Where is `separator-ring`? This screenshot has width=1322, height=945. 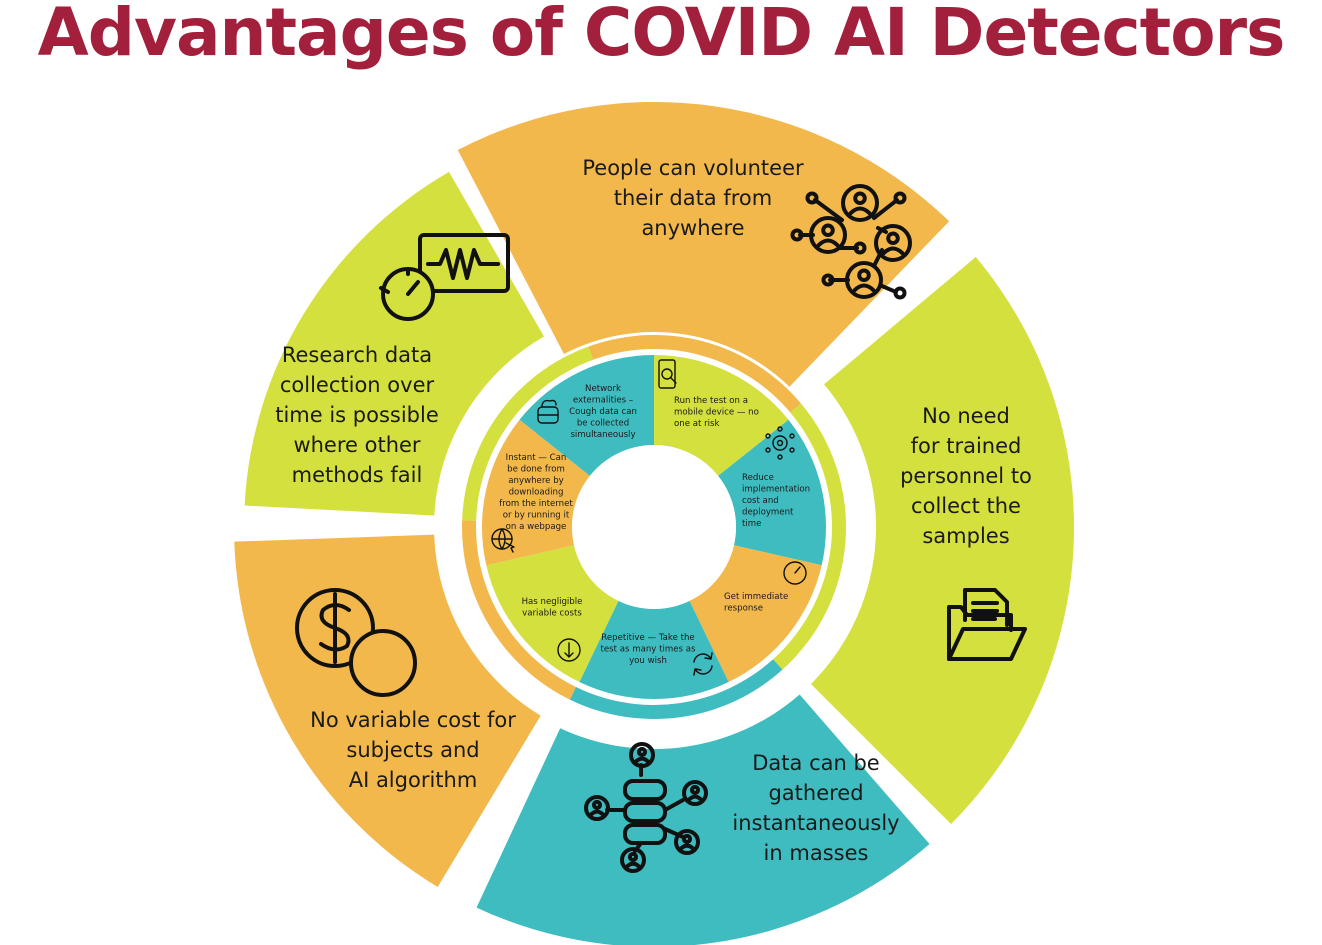 separator-ring is located at coordinates (654, 526).